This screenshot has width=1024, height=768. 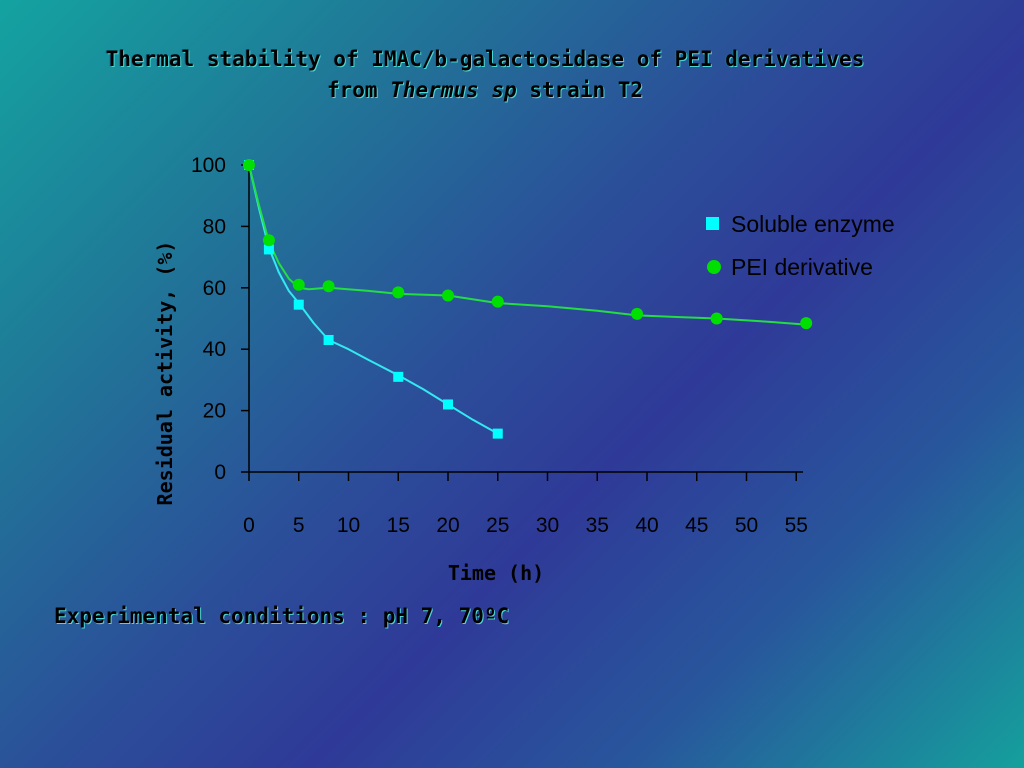 What do you see at coordinates (358, 90) in the screenshot?
I see `title-line-2-prefix: from` at bounding box center [358, 90].